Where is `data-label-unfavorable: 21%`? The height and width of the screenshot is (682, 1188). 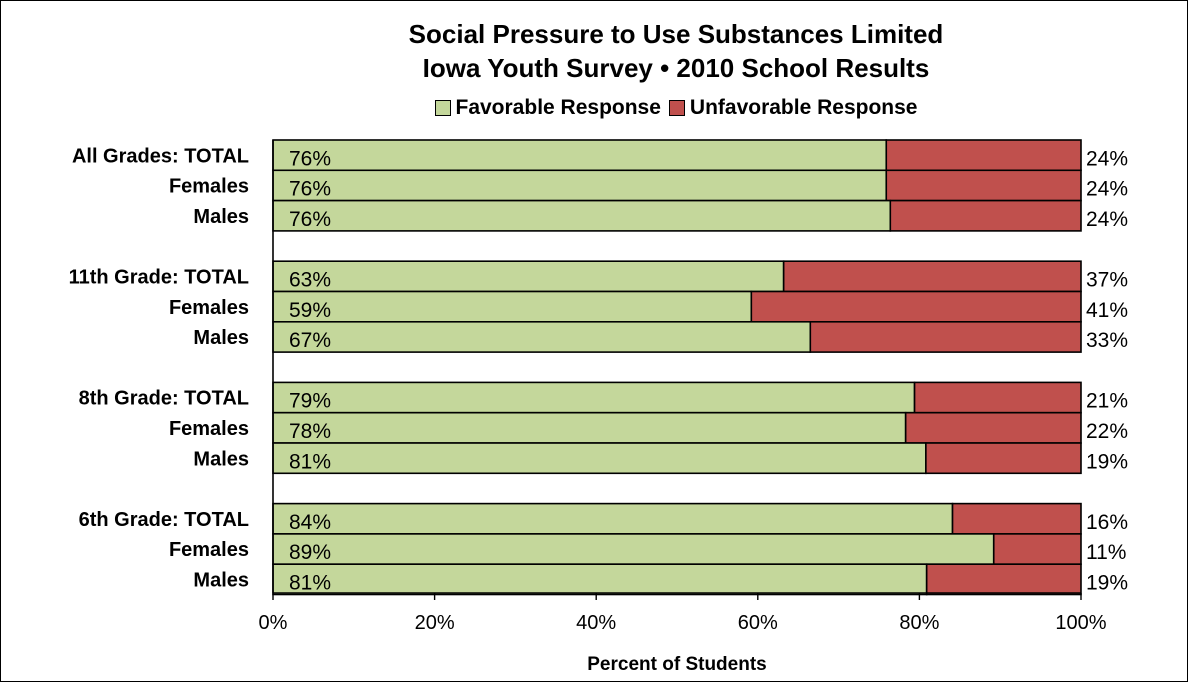
data-label-unfavorable: 21% is located at coordinates (1107, 401).